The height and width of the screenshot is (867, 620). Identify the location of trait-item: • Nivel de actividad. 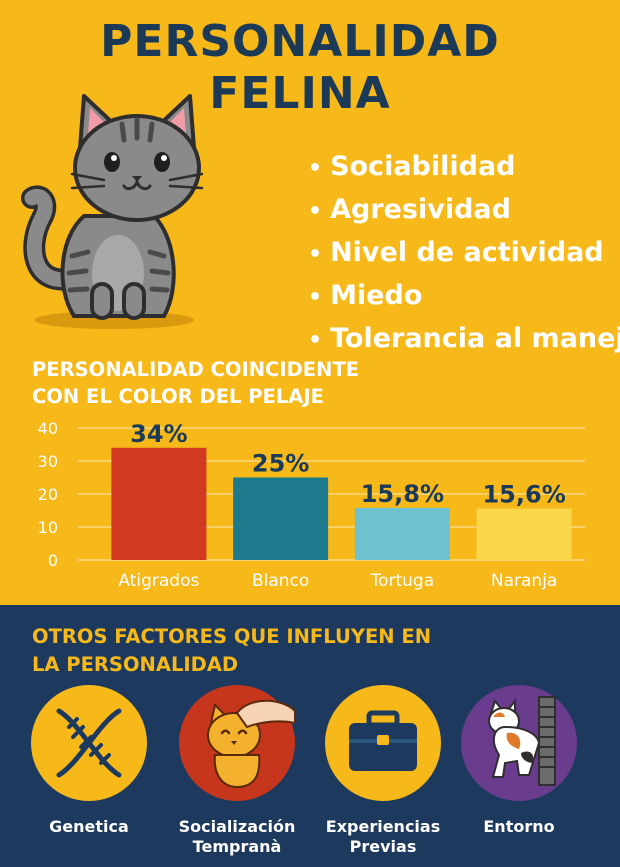
(456, 252).